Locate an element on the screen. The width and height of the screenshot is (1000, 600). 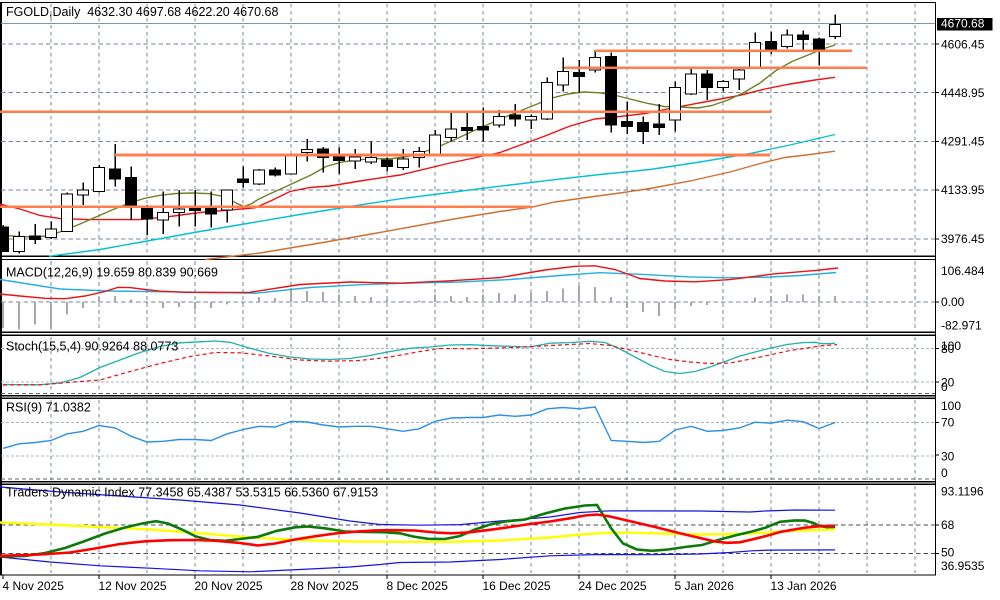
svg-text: 3976.45 is located at coordinates (963, 239).